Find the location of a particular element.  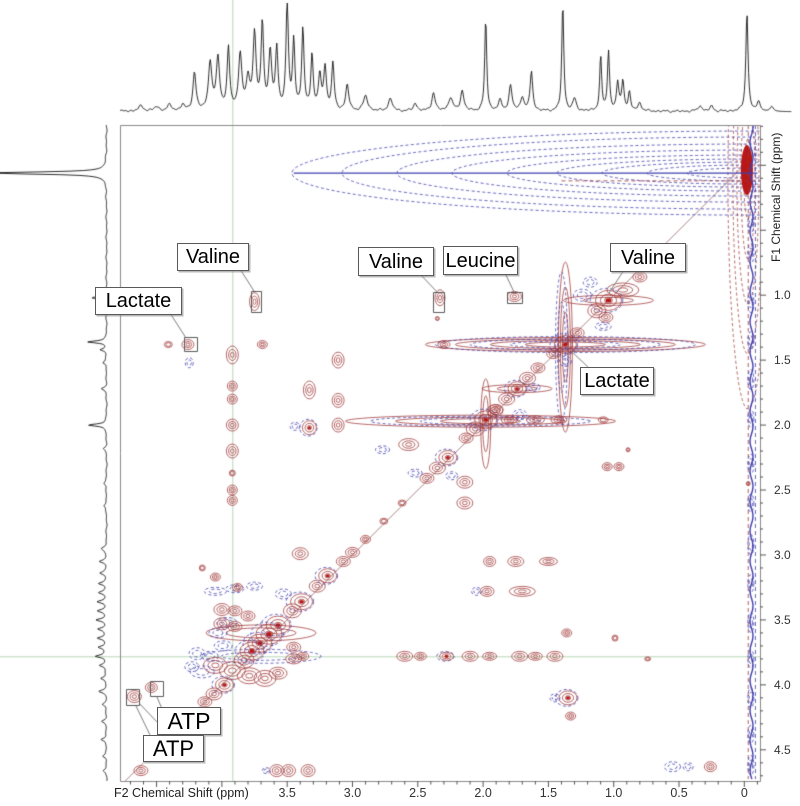

f1-tick-label: 1.0 is located at coordinates (782, 295).